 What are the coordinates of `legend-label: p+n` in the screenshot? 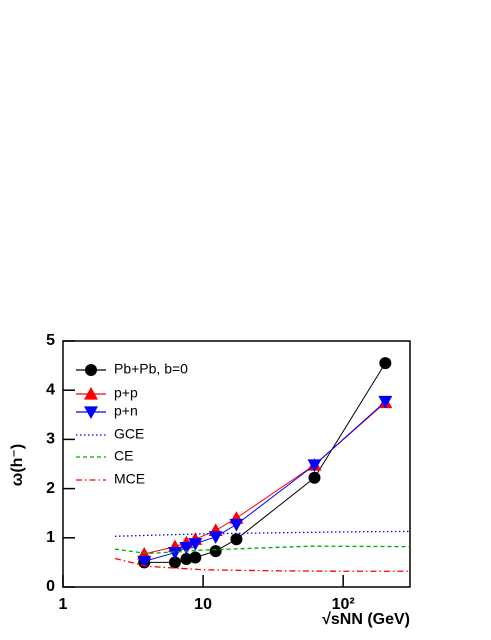 It's located at (126, 411).